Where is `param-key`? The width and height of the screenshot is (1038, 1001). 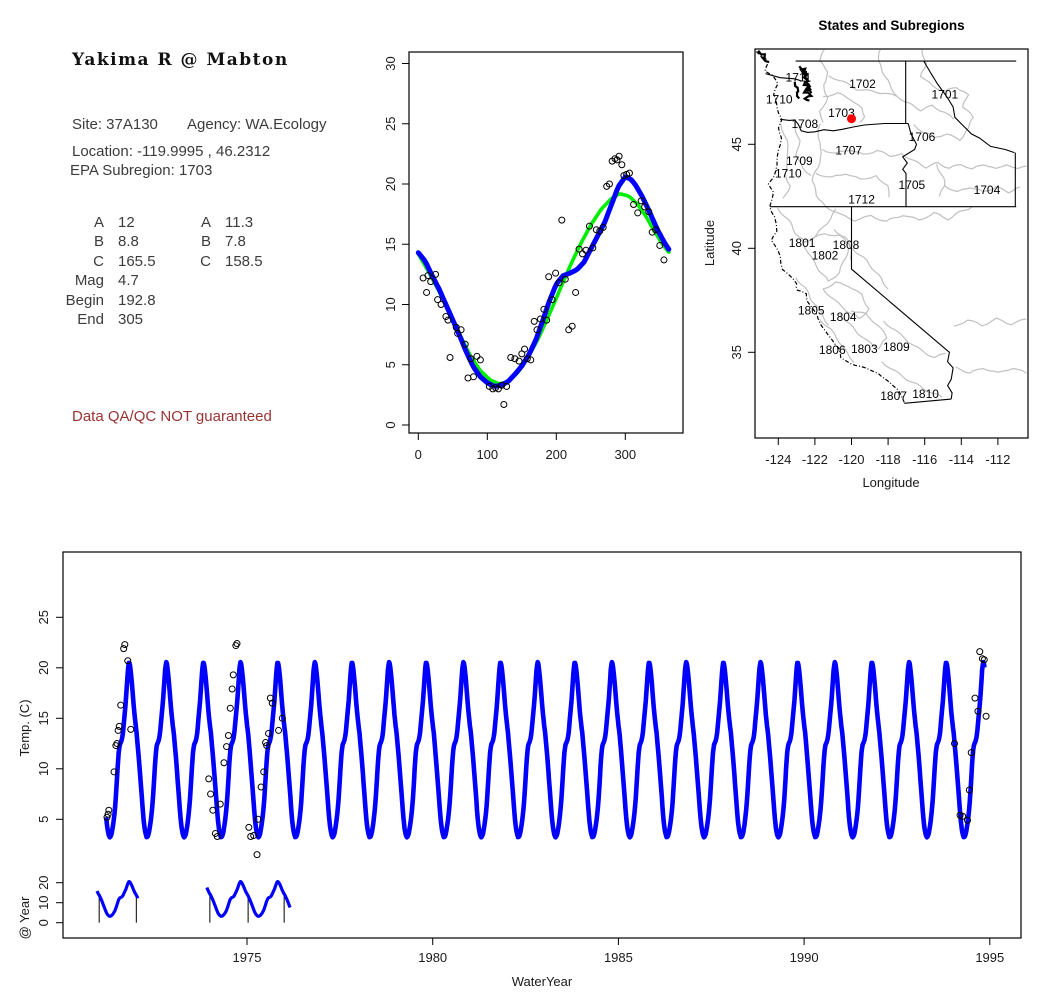 param-key is located at coordinates (199, 319).